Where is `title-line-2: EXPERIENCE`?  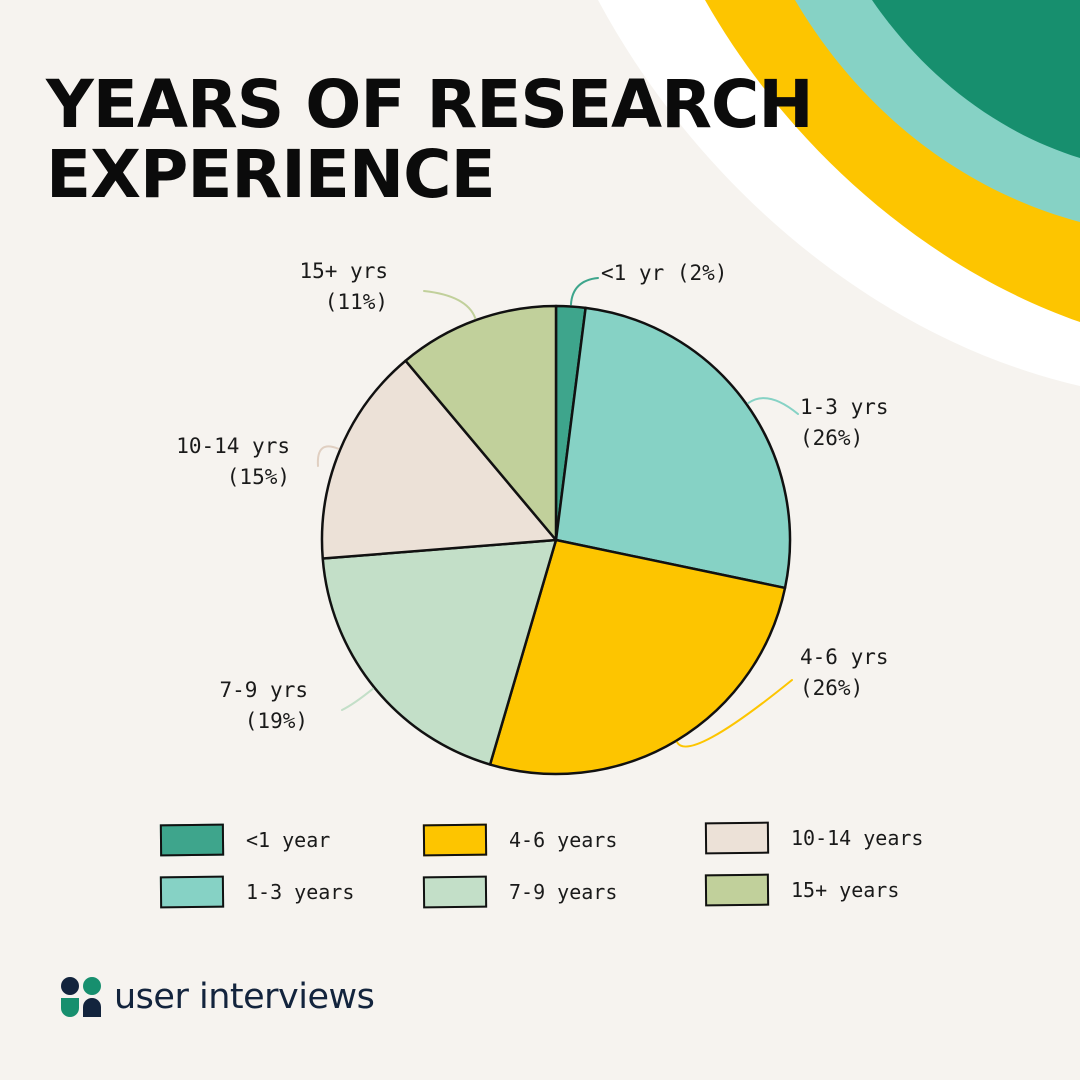
title-line-2: EXPERIENCE is located at coordinates (271, 174).